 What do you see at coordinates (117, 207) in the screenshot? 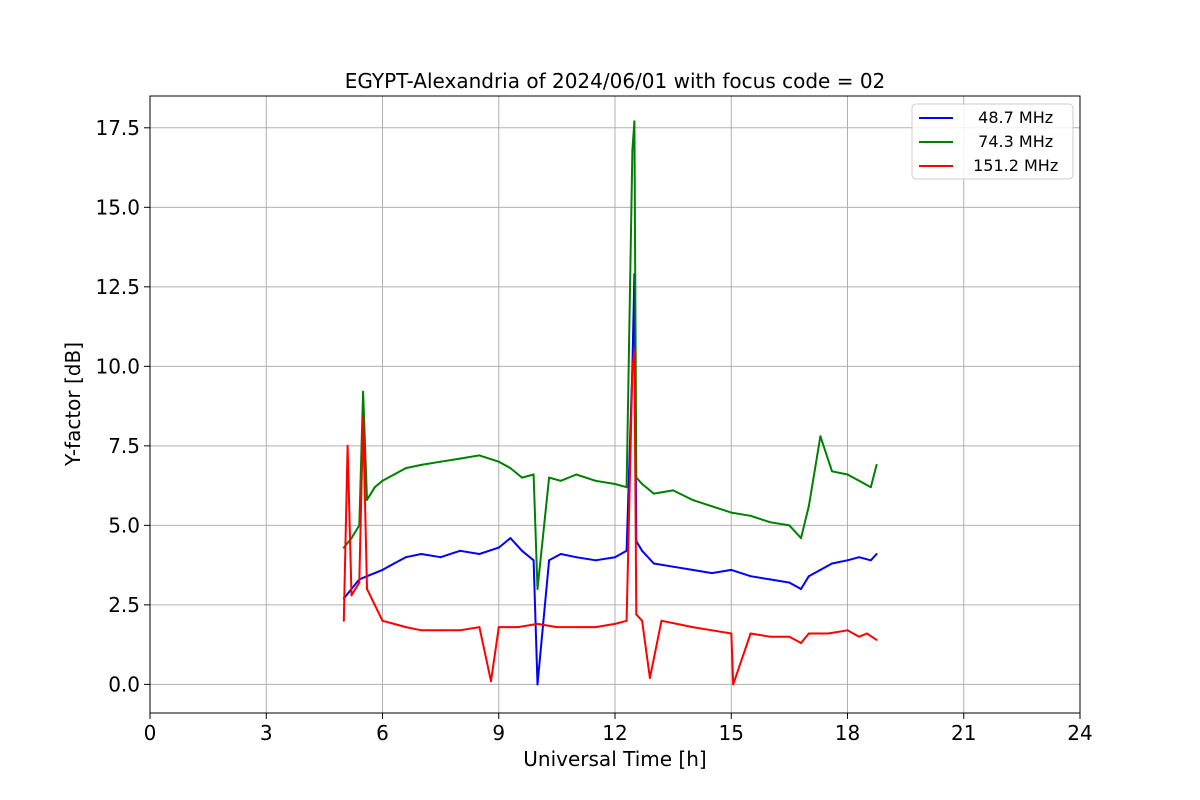
I see `y-tick-label: 15.0` at bounding box center [117, 207].